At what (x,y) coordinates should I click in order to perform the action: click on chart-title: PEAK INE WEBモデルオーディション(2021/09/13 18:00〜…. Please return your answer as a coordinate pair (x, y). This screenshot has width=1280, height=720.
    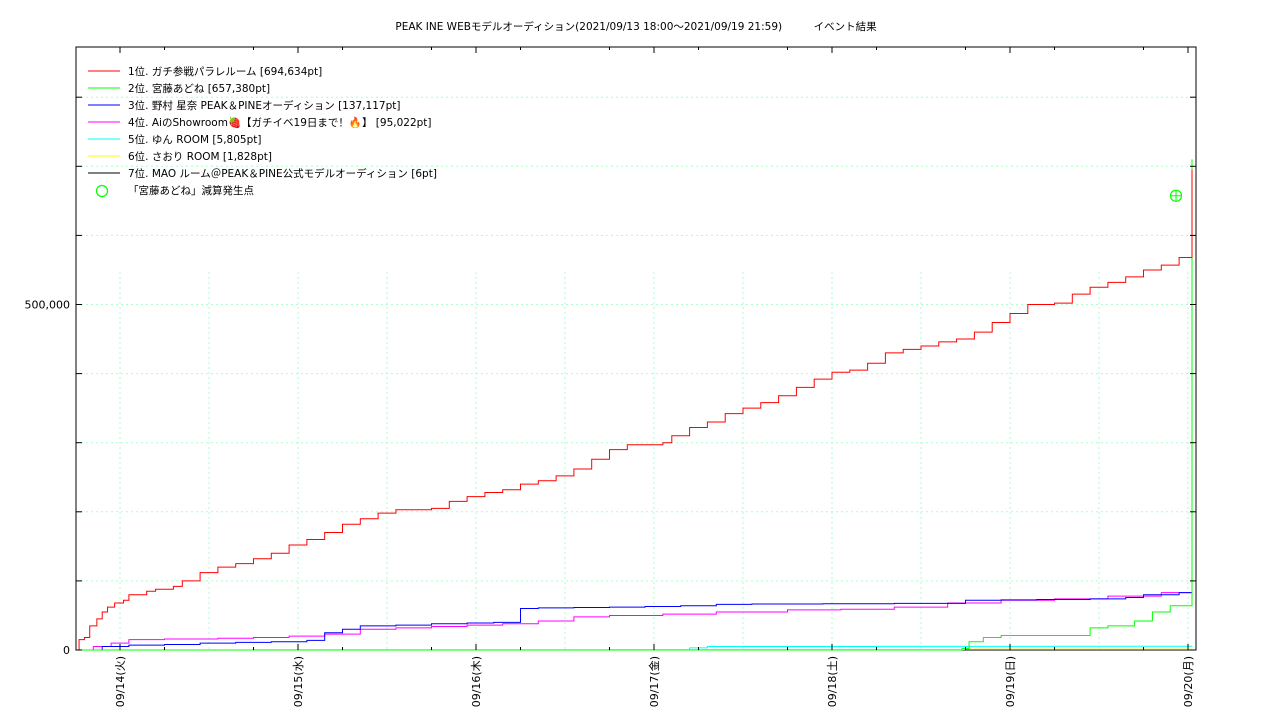
    Looking at the image, I should click on (636, 26).